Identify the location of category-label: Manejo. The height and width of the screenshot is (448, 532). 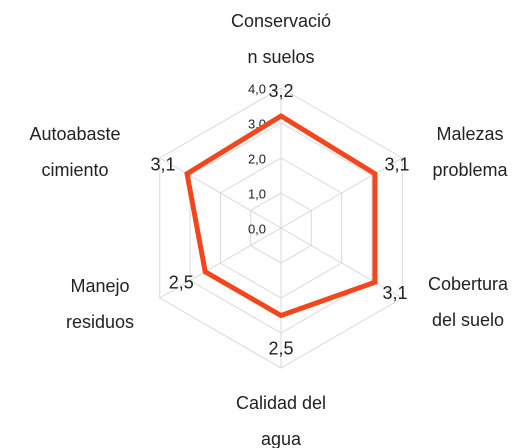
(99, 286).